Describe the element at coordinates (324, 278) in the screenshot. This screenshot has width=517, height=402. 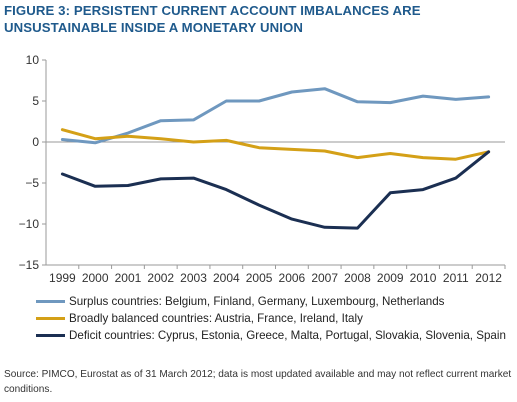
I see `x-tick-label: 2007` at that location.